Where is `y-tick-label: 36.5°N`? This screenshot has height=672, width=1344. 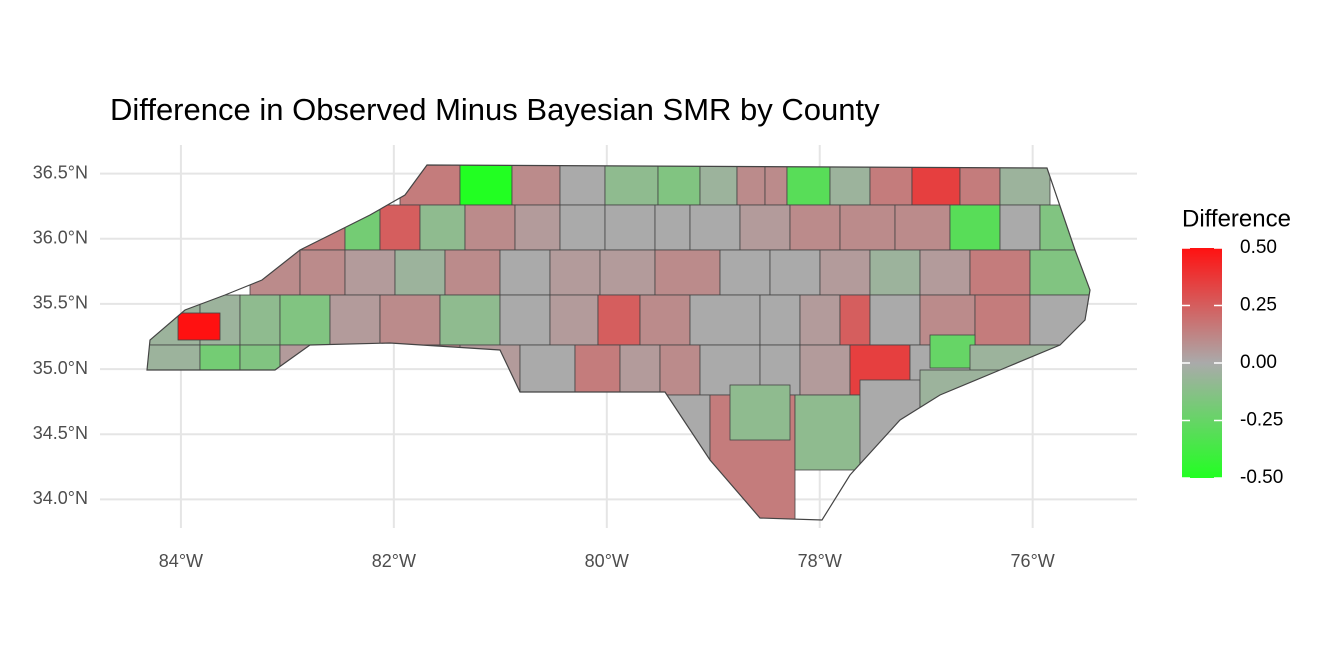 y-tick-label: 36.5°N is located at coordinates (60, 172).